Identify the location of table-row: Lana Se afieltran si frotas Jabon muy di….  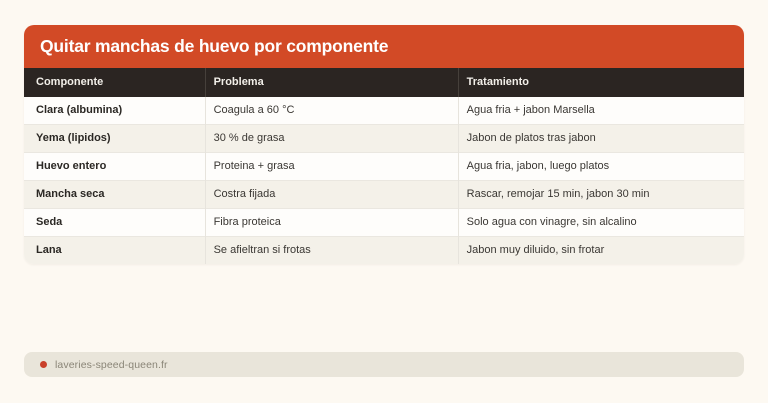
(384, 250).